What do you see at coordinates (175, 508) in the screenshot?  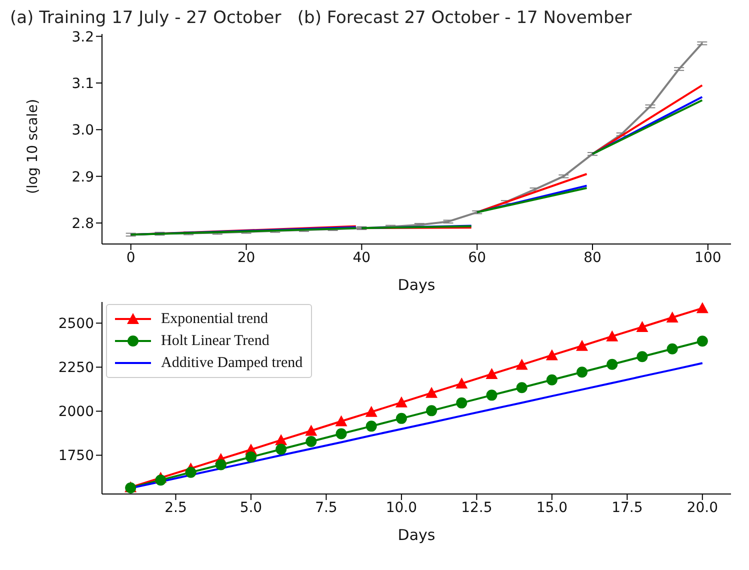 I see `x-tick-label: 2.5` at bounding box center [175, 508].